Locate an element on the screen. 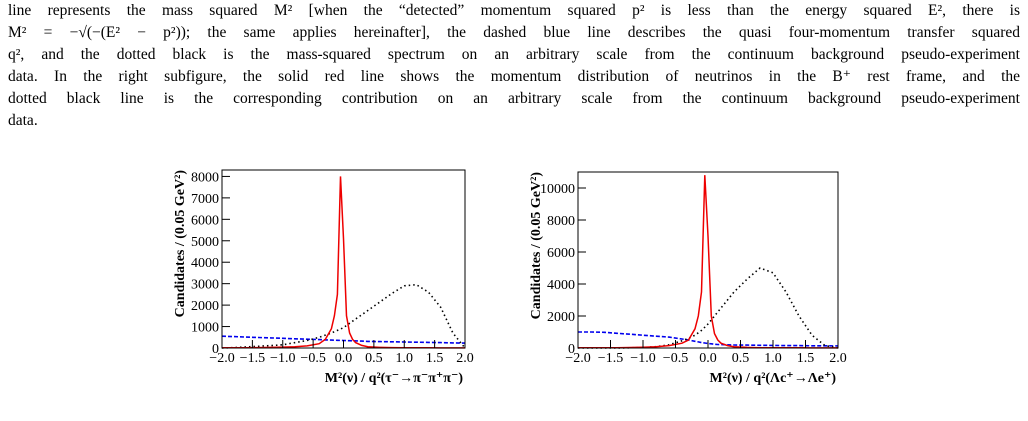 This screenshot has height=421, width=1028. x-axis-label: M²(ν) / q²(τ⁻→π⁻π⁺π⁻) is located at coordinates (394, 378).